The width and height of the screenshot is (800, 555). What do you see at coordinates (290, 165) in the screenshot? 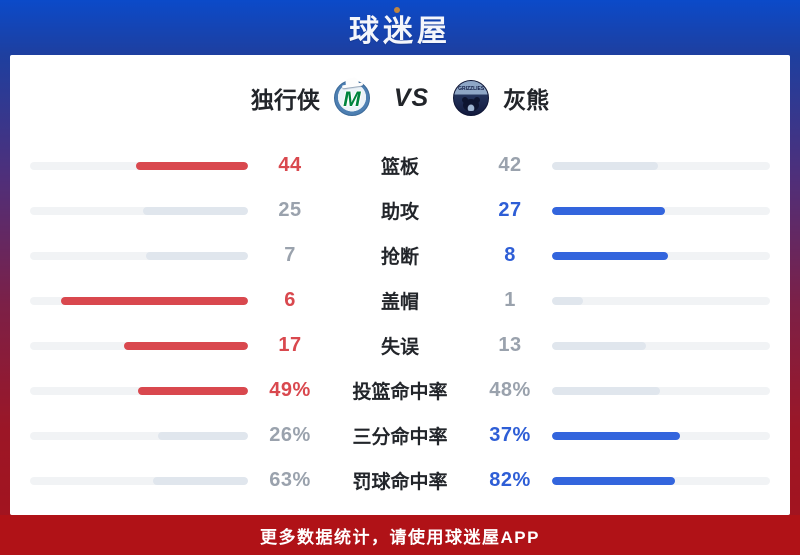
I see `home-stat-value: 44` at bounding box center [290, 165].